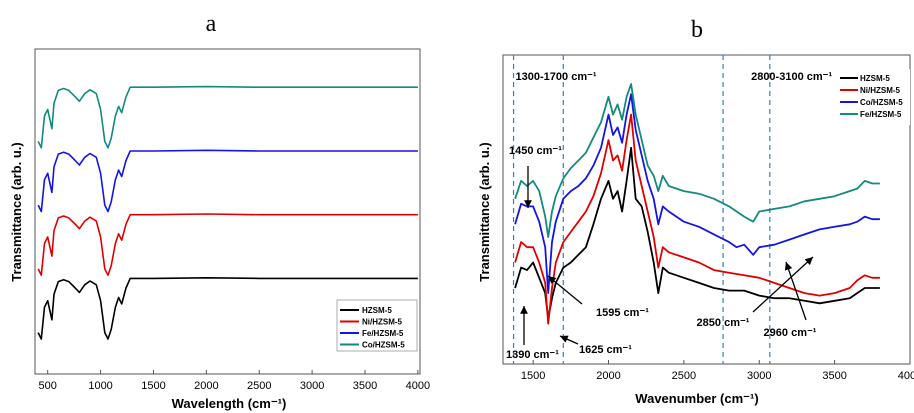 The width and height of the screenshot is (914, 413). What do you see at coordinates (759, 376) in the screenshot?
I see `x-tick-label-b: 3000` at bounding box center [759, 376].